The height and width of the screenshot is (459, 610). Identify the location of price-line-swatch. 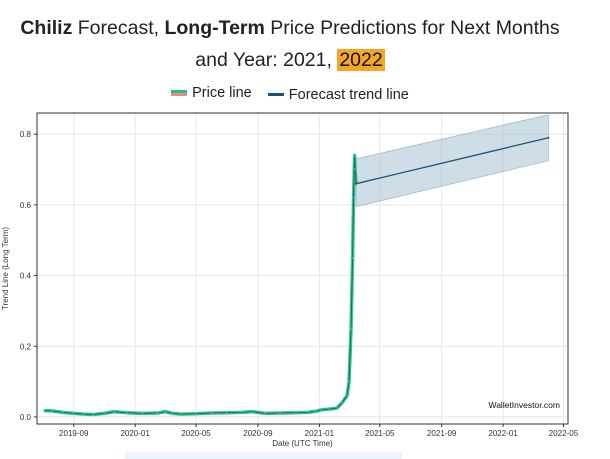
(179, 93).